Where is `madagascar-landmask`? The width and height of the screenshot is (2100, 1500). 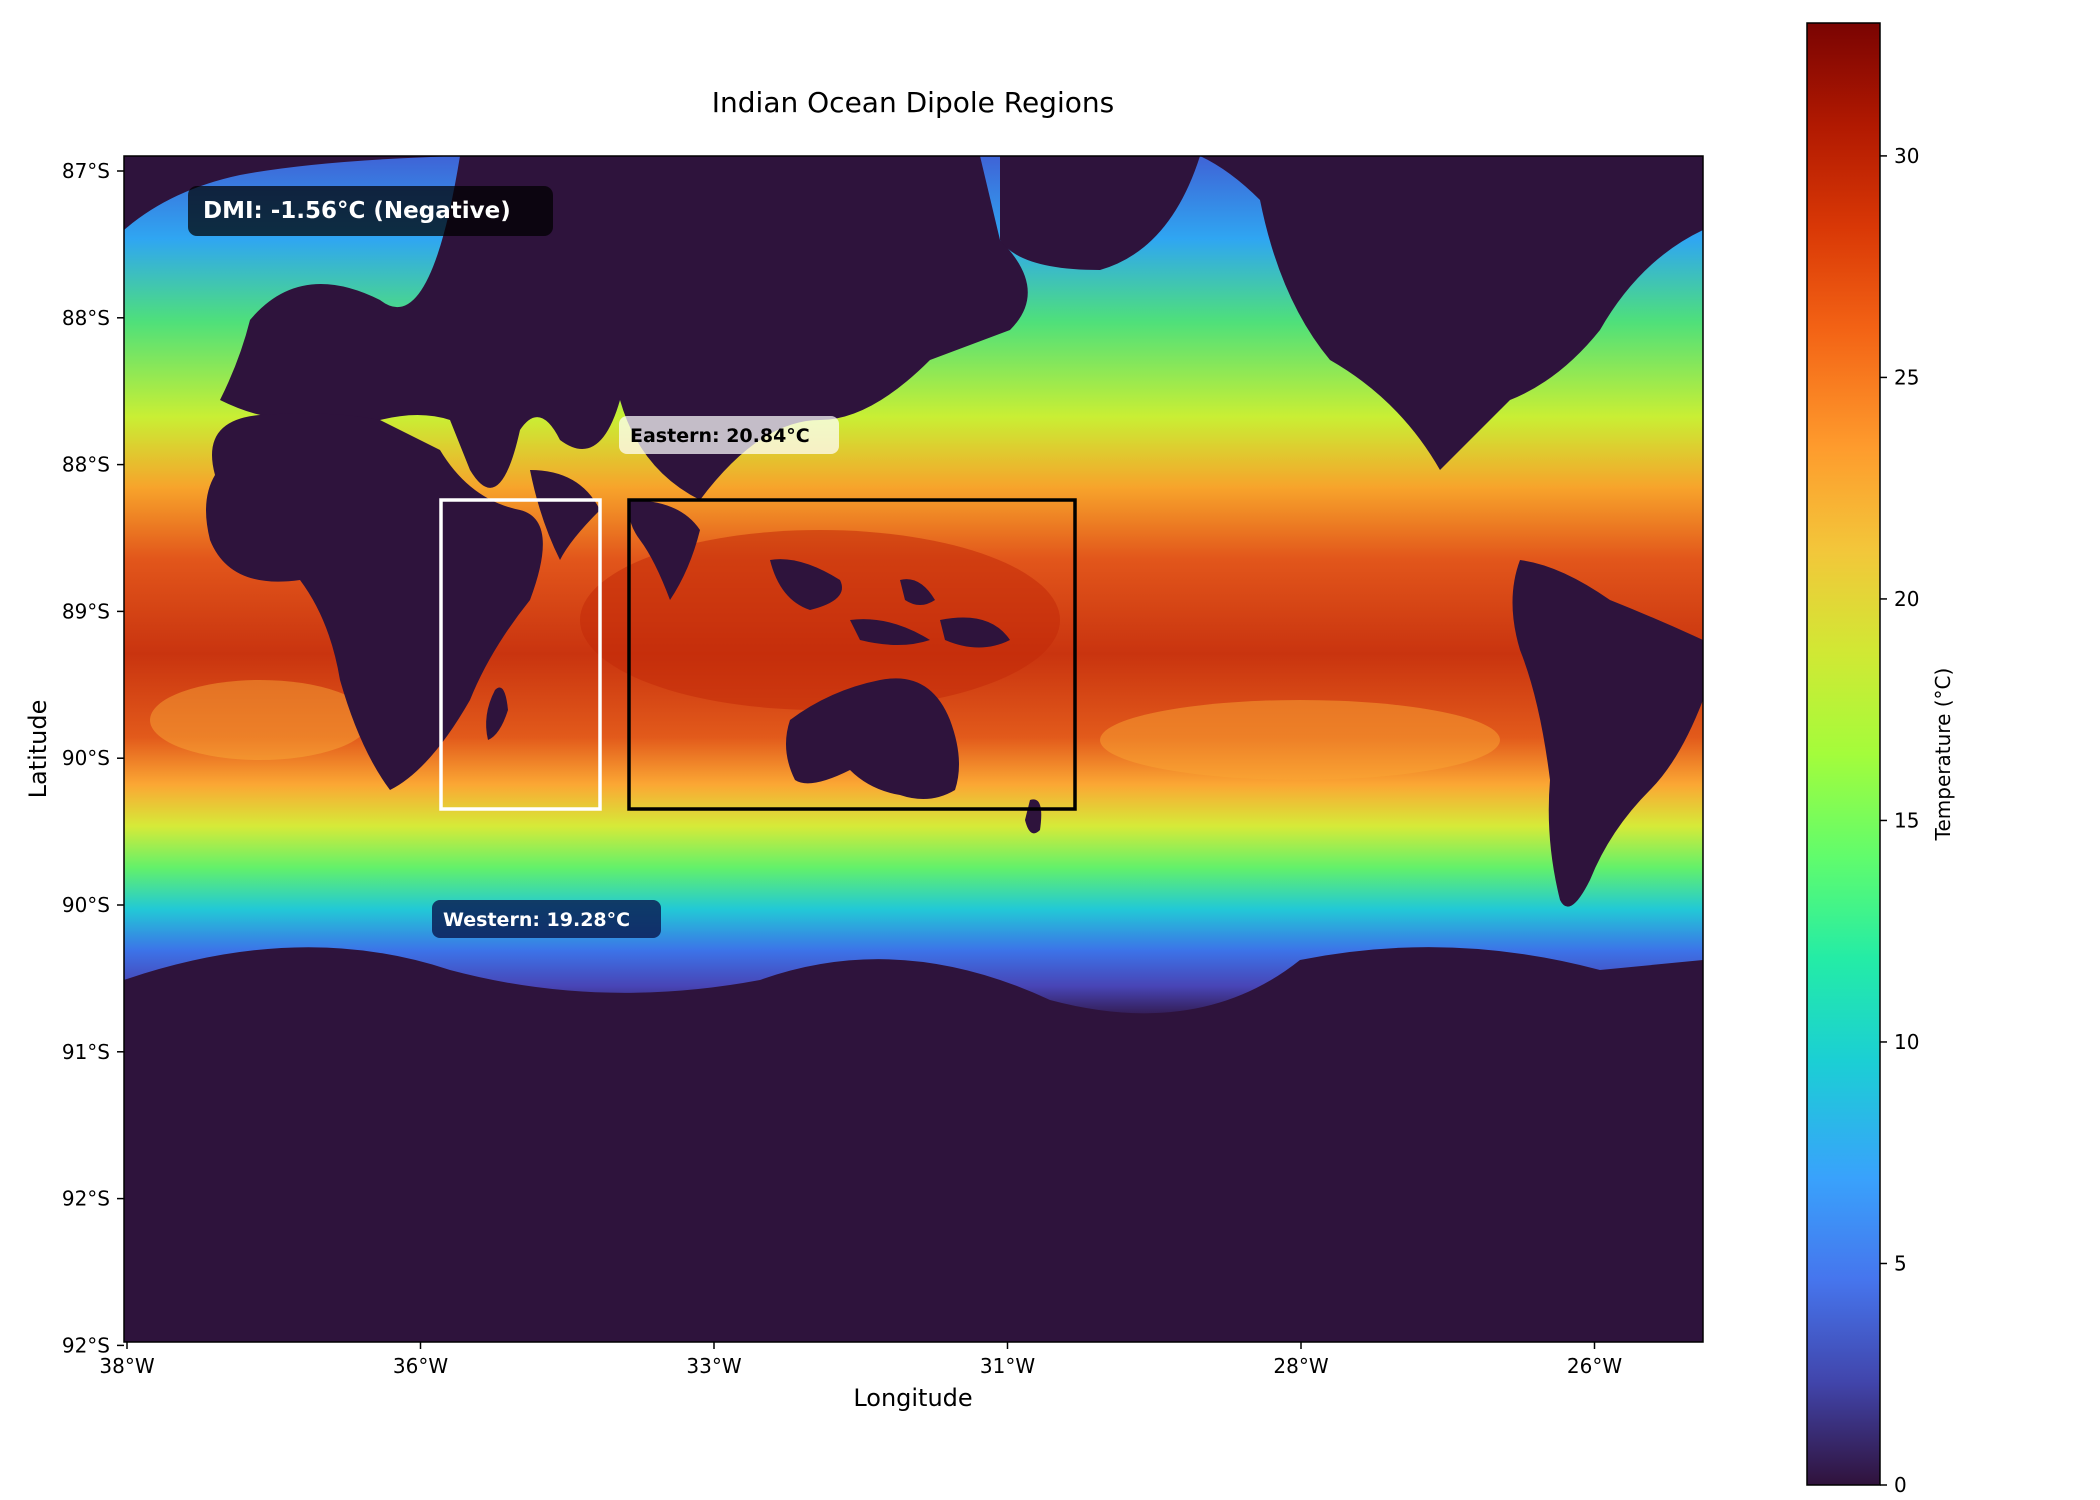
madagascar-landmask is located at coordinates (497, 713).